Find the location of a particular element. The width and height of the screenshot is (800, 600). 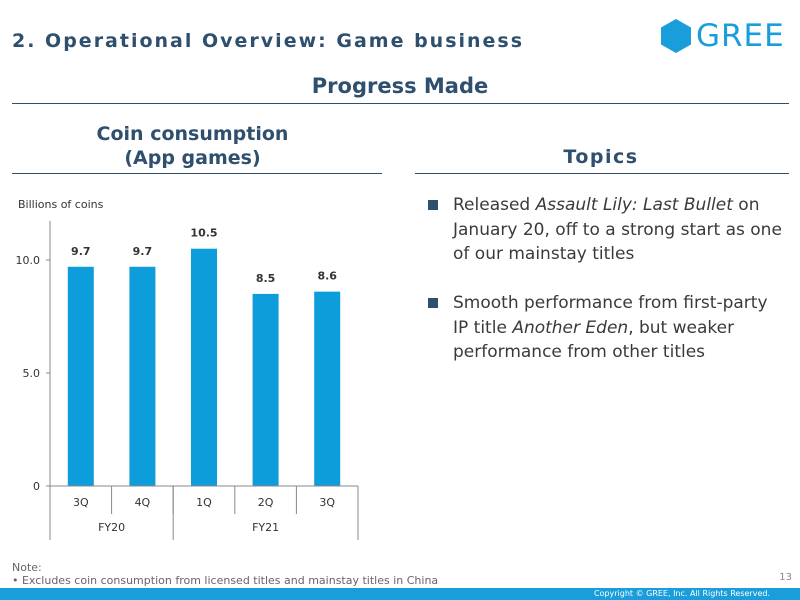

page-subtitle: Progress Made is located at coordinates (400, 86).